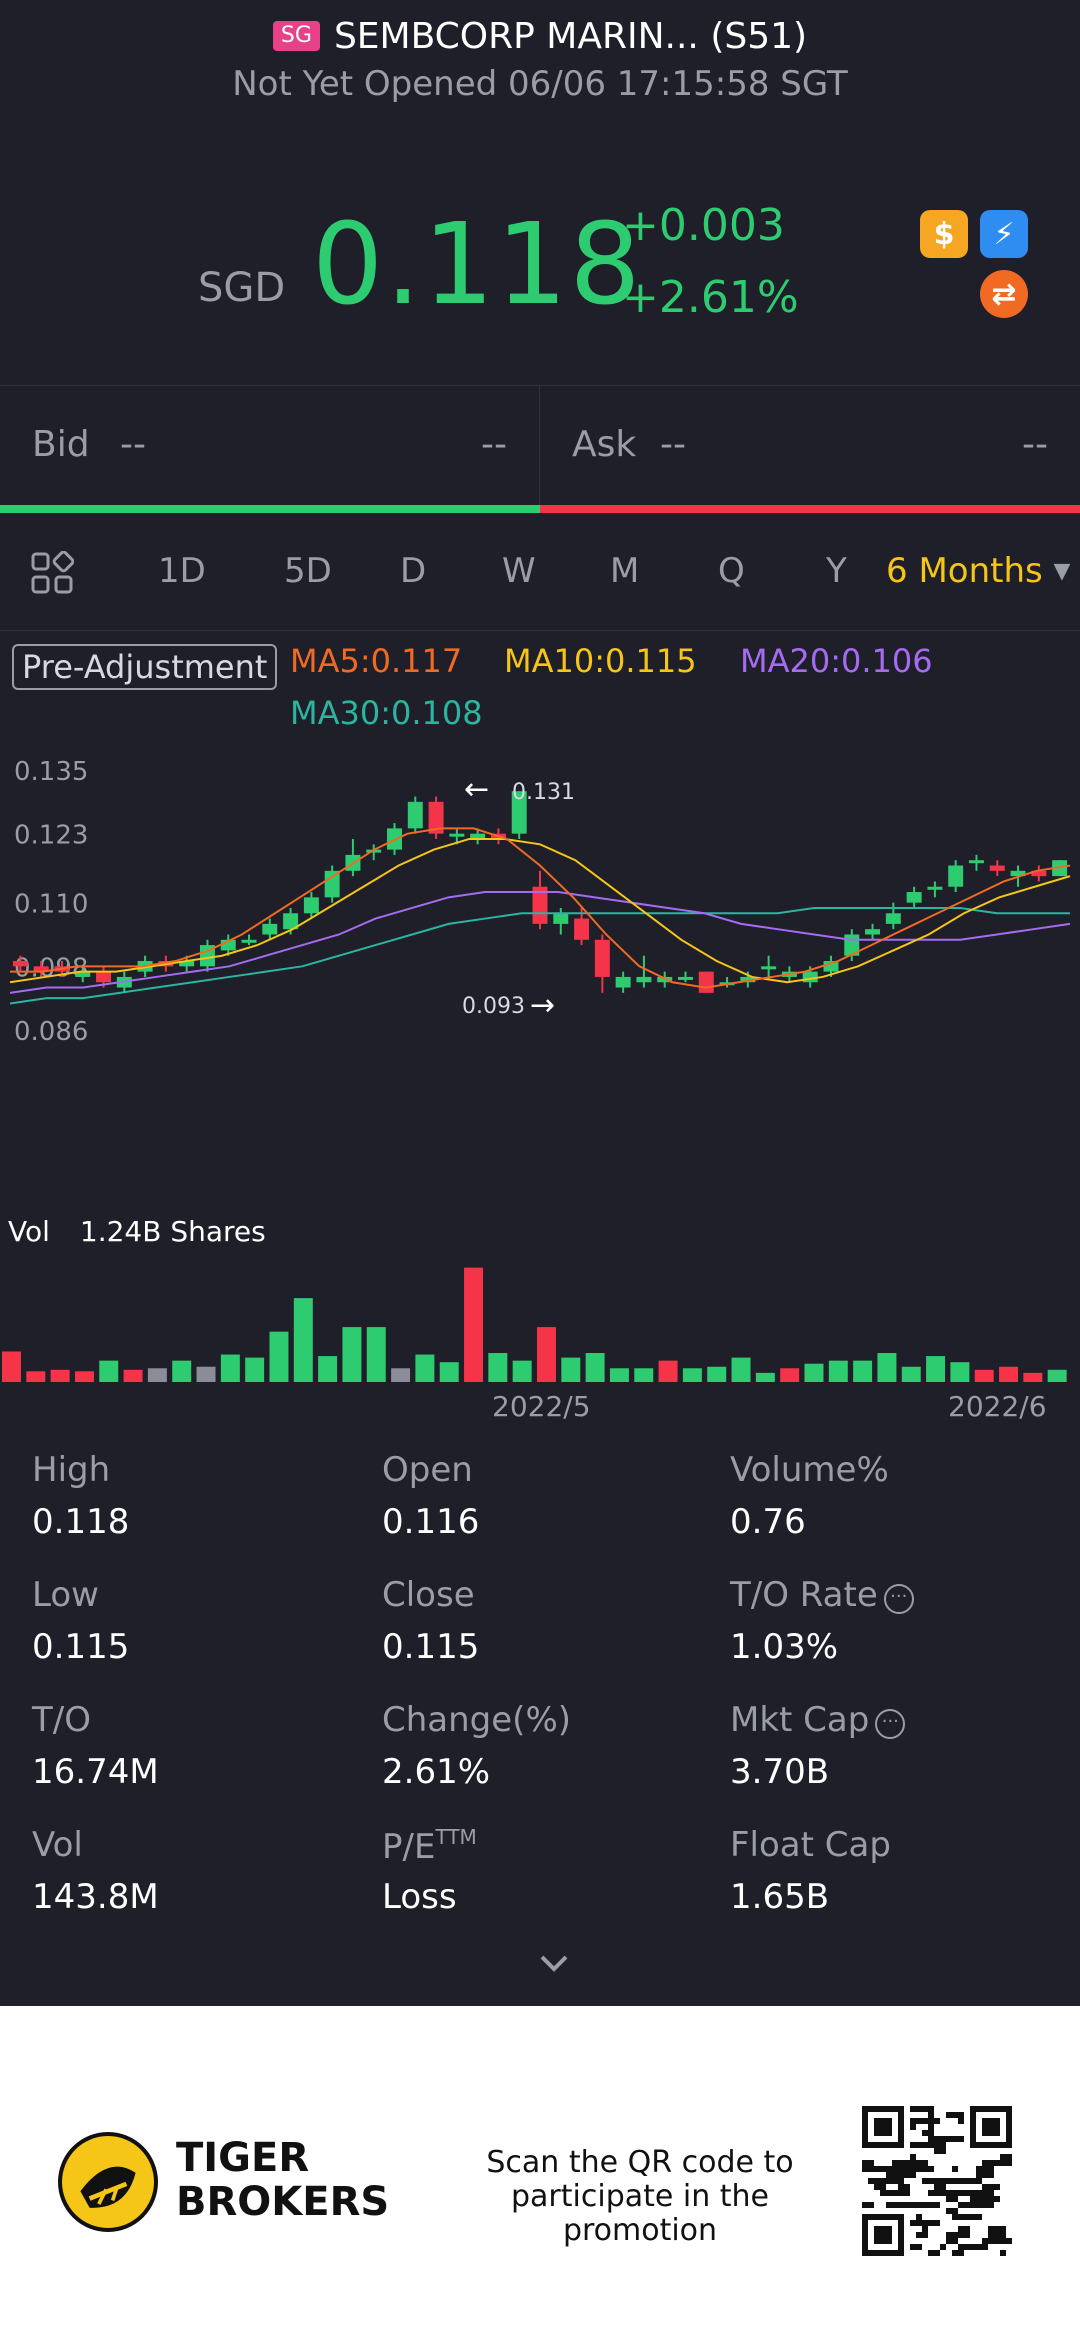  Describe the element at coordinates (1004, 294) in the screenshot. I see `swap-icon: ⇄` at that location.